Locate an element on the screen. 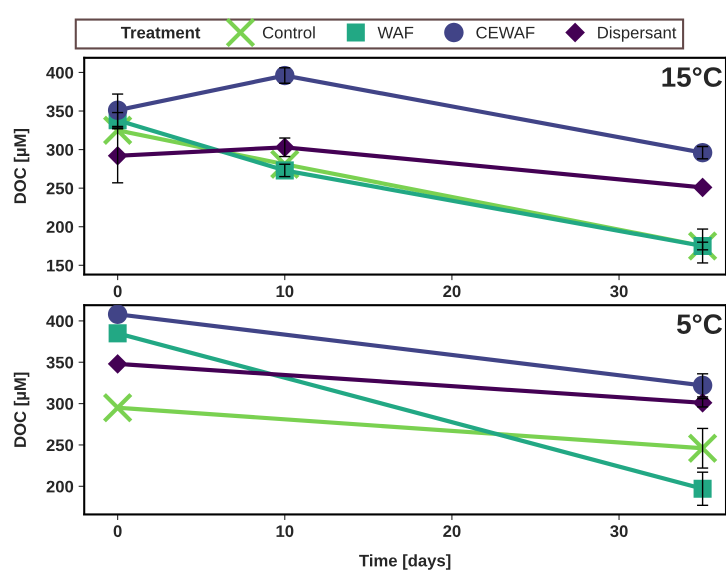 This screenshot has width=726, height=578. legend-label: Control is located at coordinates (288, 32).